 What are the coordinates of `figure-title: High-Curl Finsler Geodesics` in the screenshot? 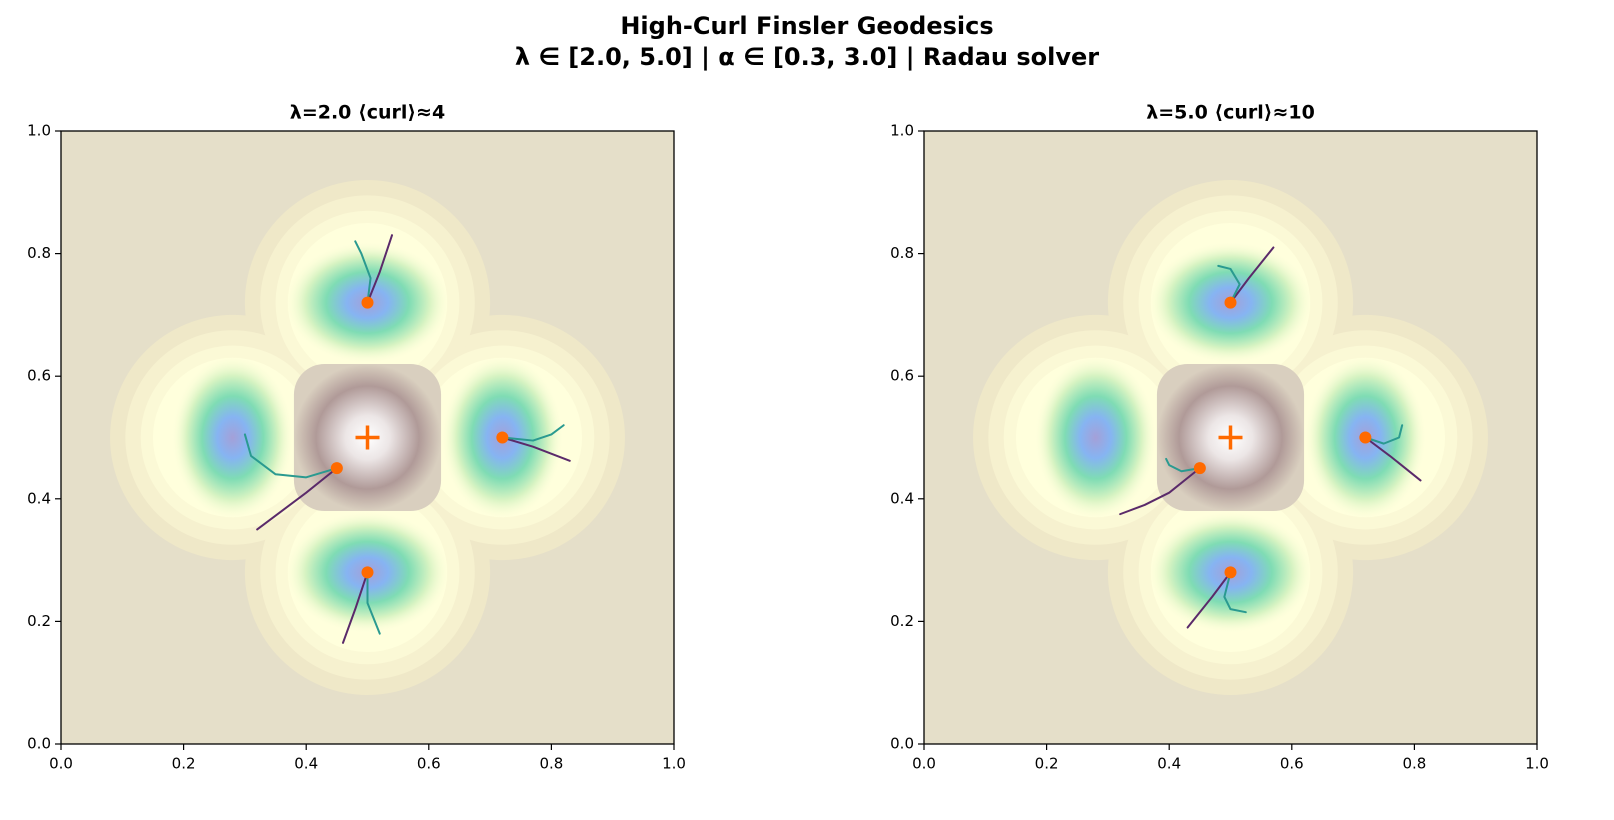 It's located at (806, 26).